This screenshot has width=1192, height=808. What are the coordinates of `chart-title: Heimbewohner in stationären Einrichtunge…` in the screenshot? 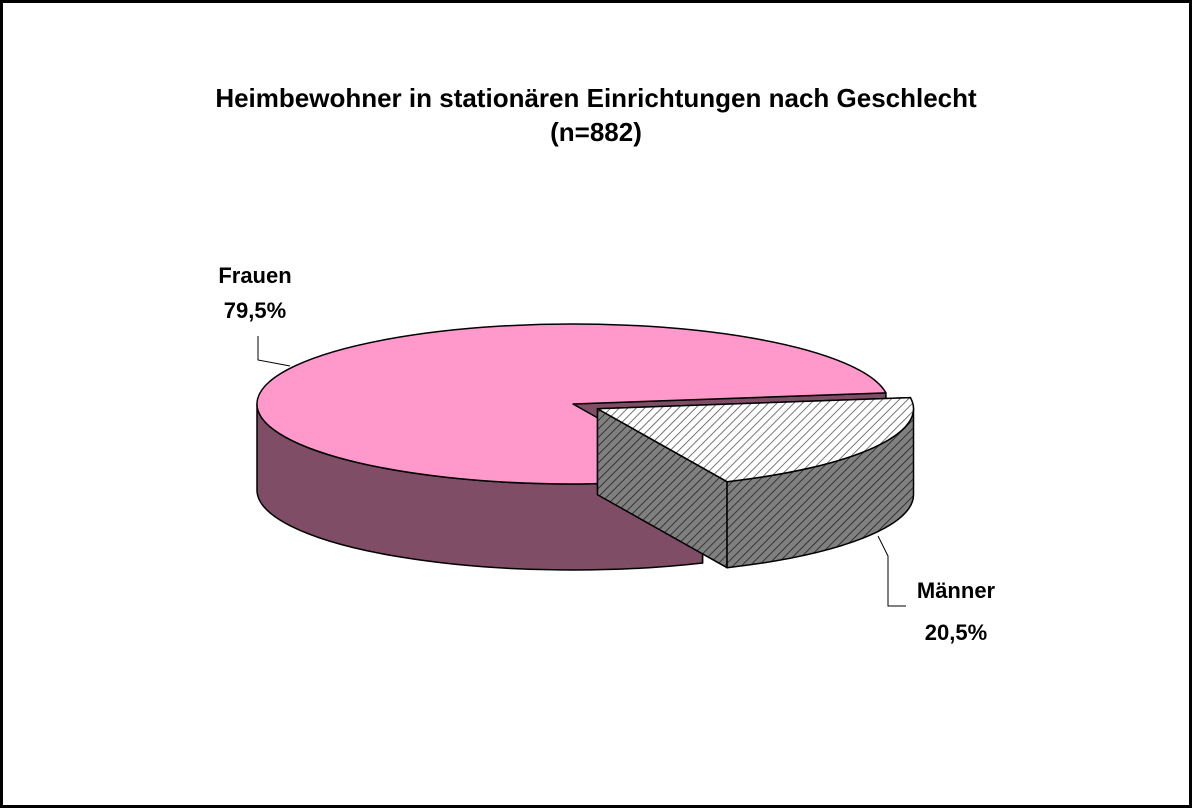 It's located at (596, 98).